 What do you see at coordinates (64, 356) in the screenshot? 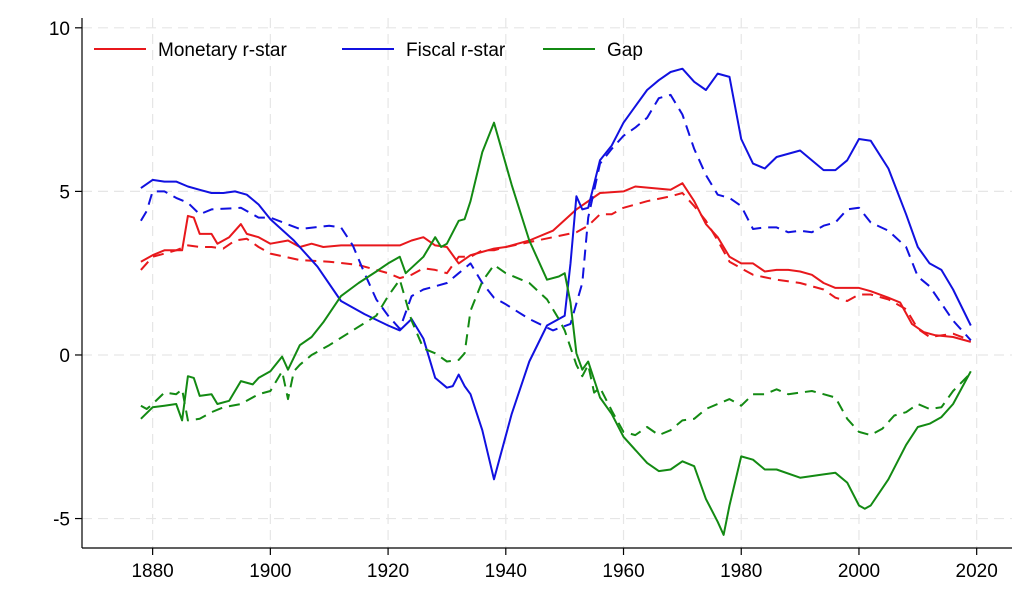
I see `y-tick-label: 0` at bounding box center [64, 356].